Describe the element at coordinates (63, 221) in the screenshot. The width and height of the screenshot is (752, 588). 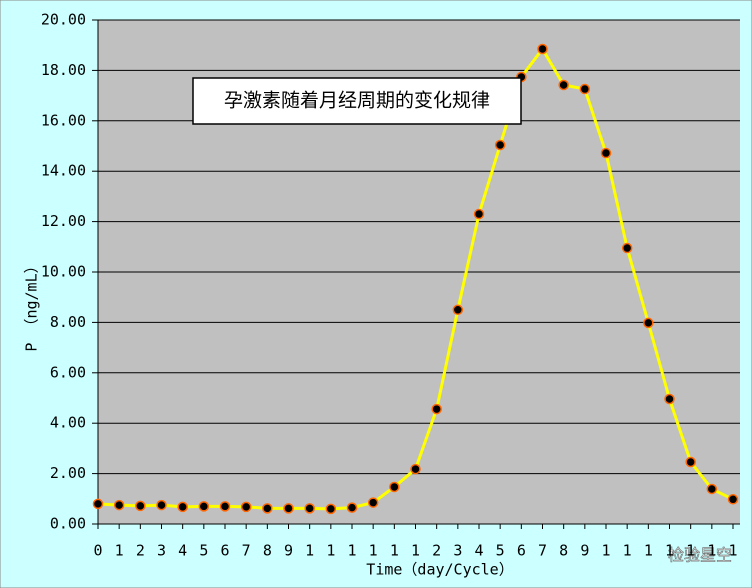
I see `y-tick-label: 12.00` at that location.